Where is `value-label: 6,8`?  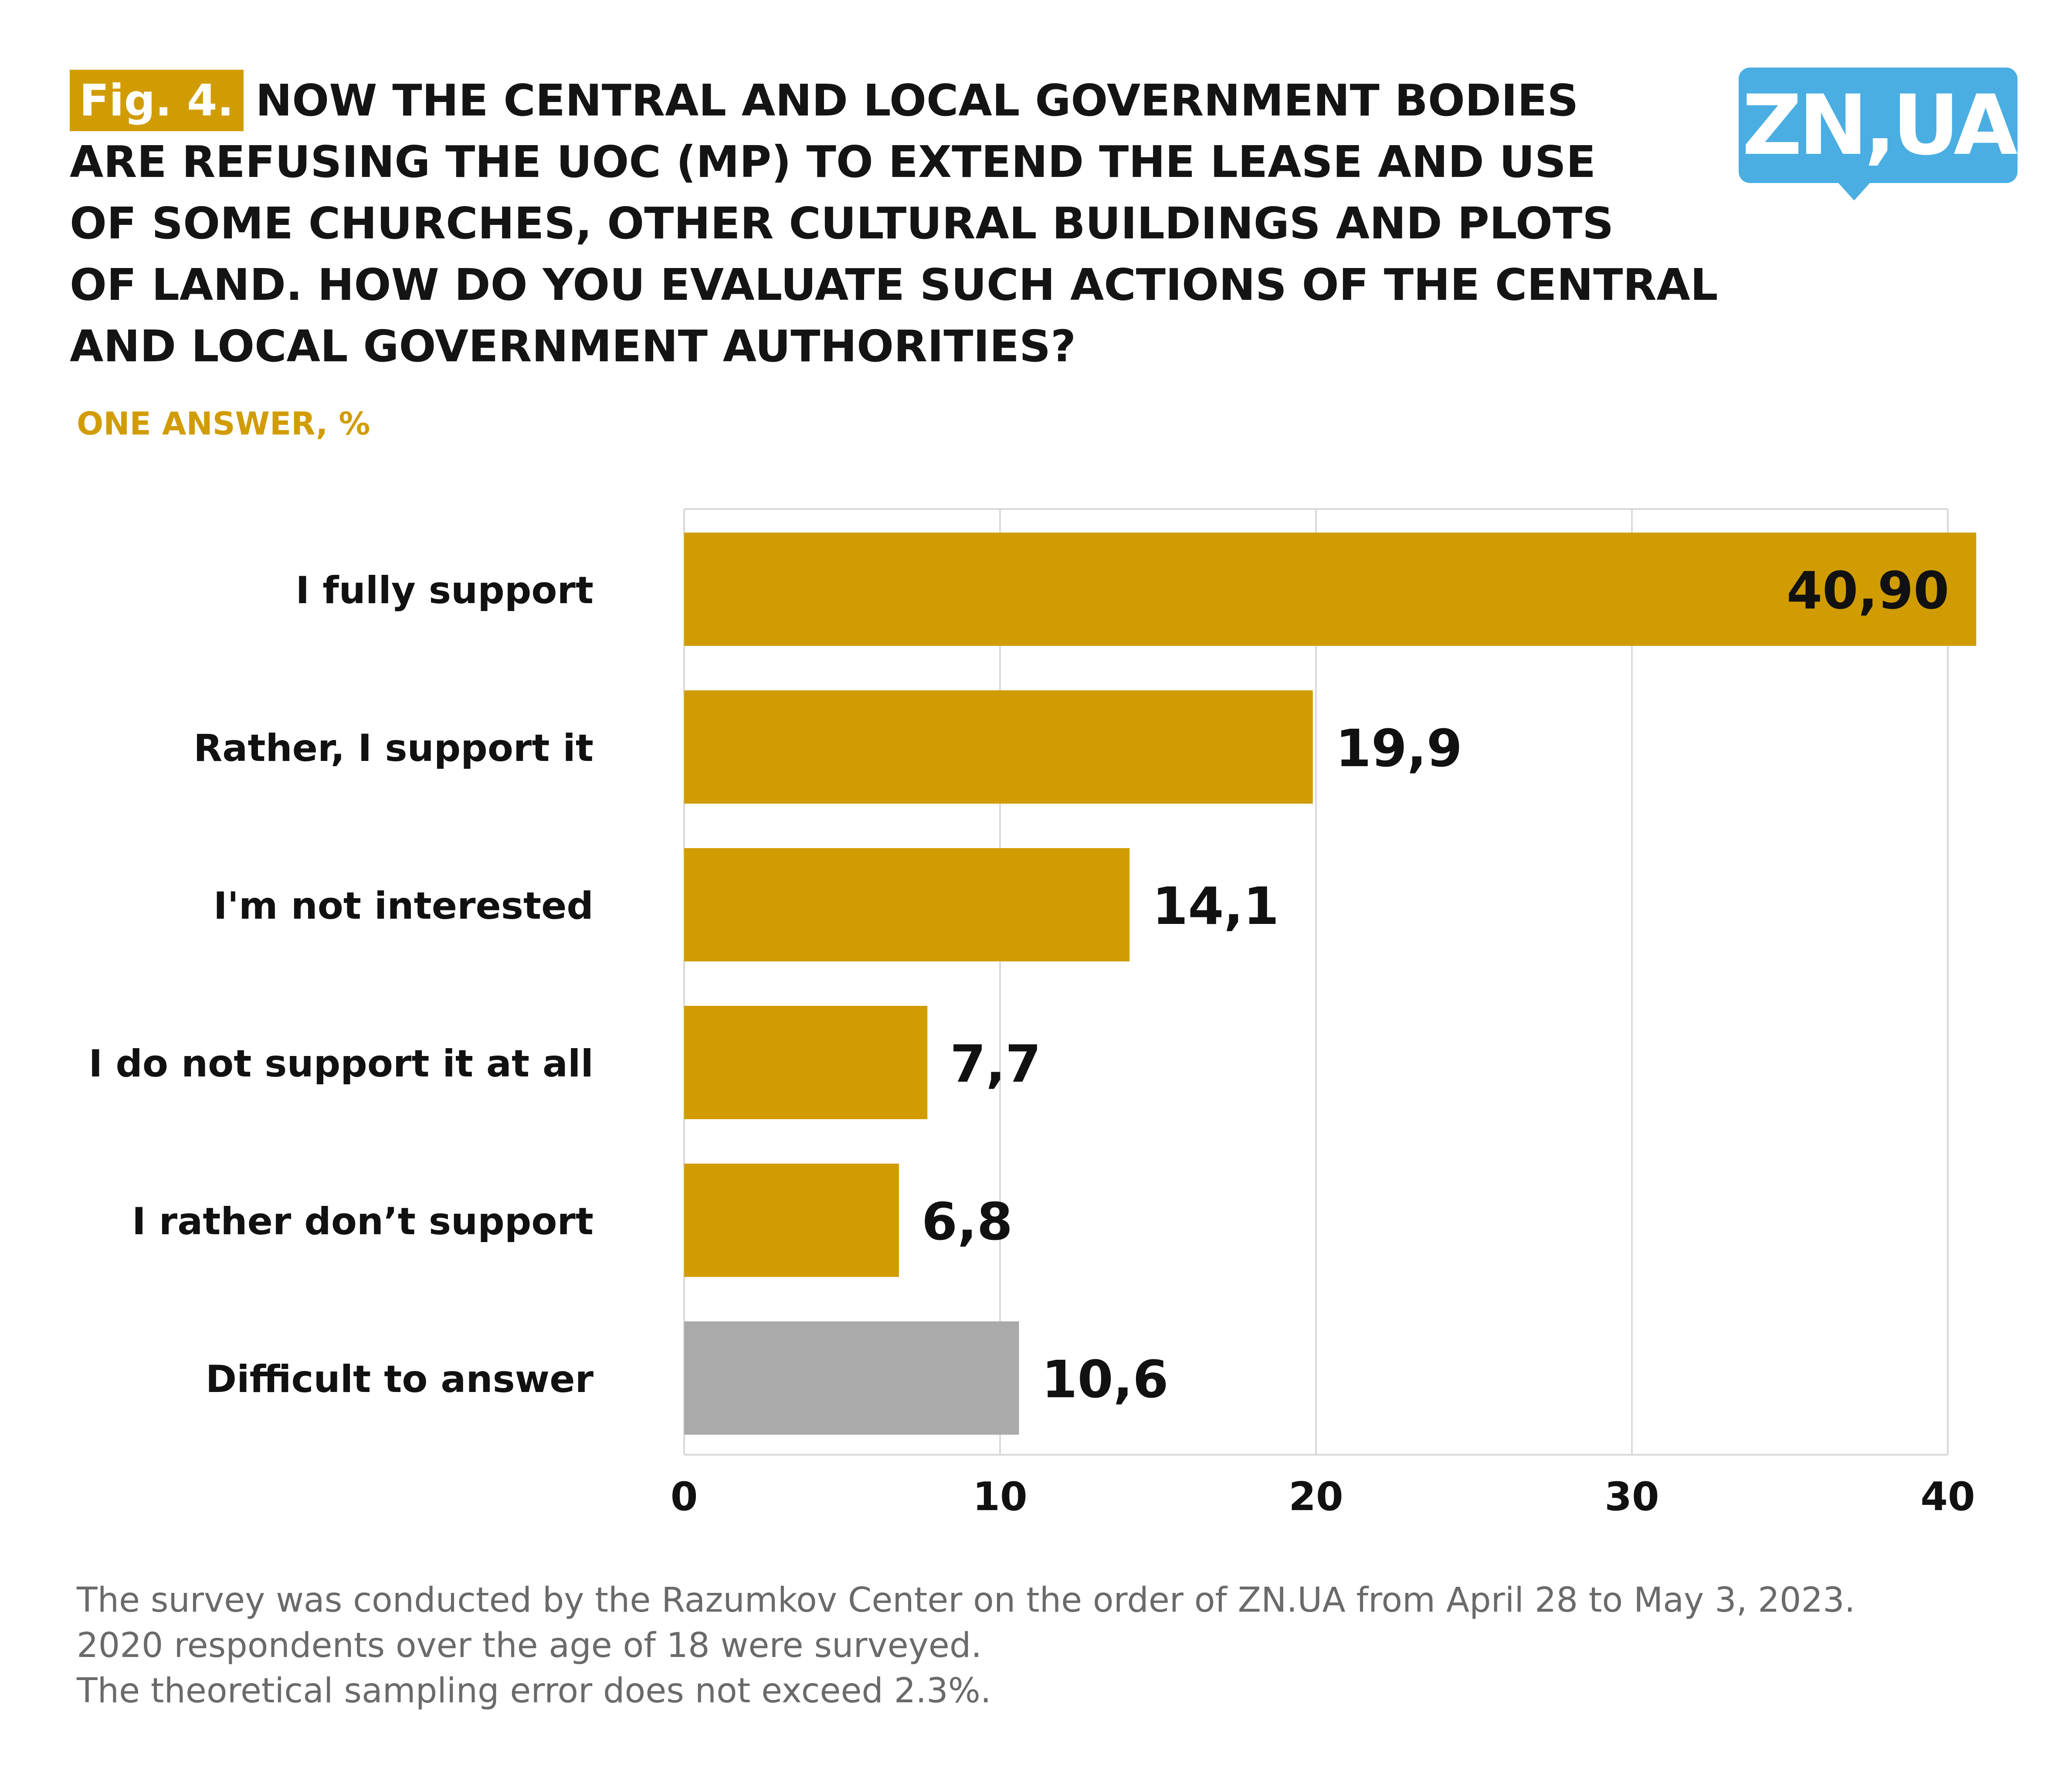
value-label: 6,8 is located at coordinates (968, 1222).